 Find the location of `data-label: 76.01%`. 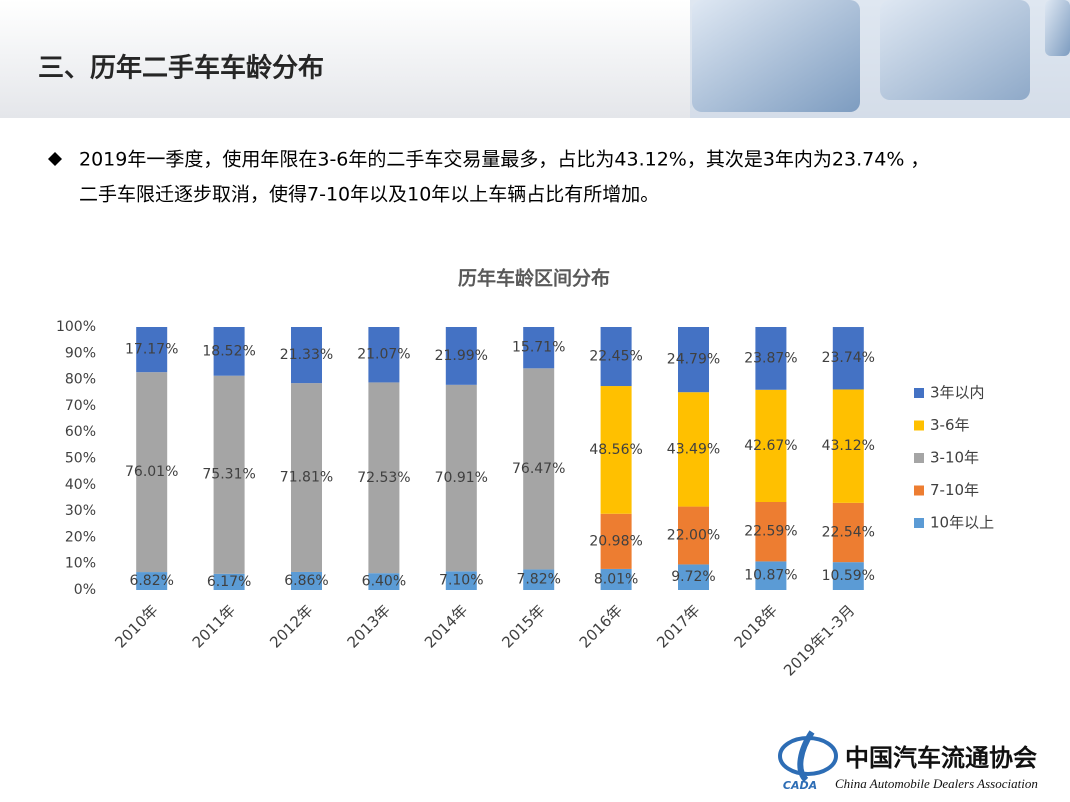

data-label: 76.01% is located at coordinates (151, 472).